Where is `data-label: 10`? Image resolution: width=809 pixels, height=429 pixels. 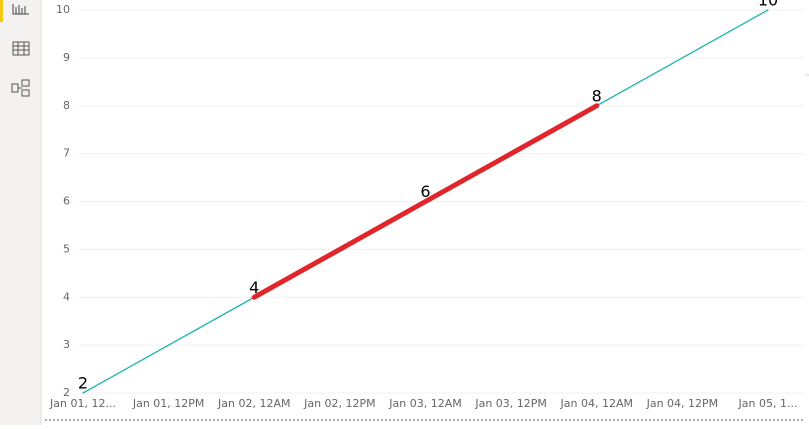 data-label: 10 is located at coordinates (768, 5).